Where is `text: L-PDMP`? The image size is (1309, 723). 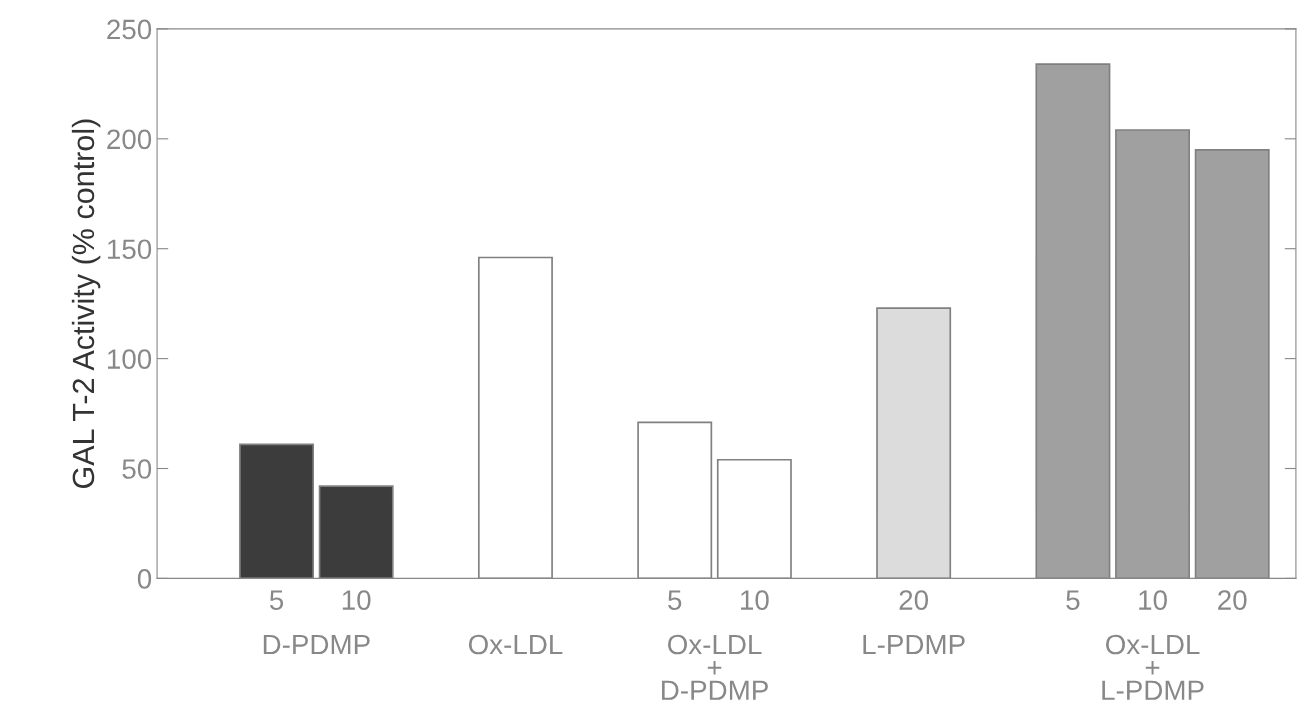
text: L-PDMP is located at coordinates (914, 644).